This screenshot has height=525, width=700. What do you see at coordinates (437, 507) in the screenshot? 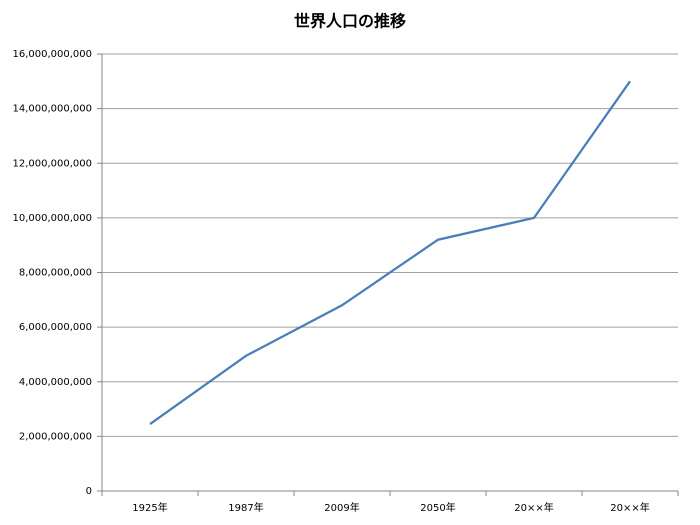
I see `x-tick-label: 2050年` at bounding box center [437, 507].